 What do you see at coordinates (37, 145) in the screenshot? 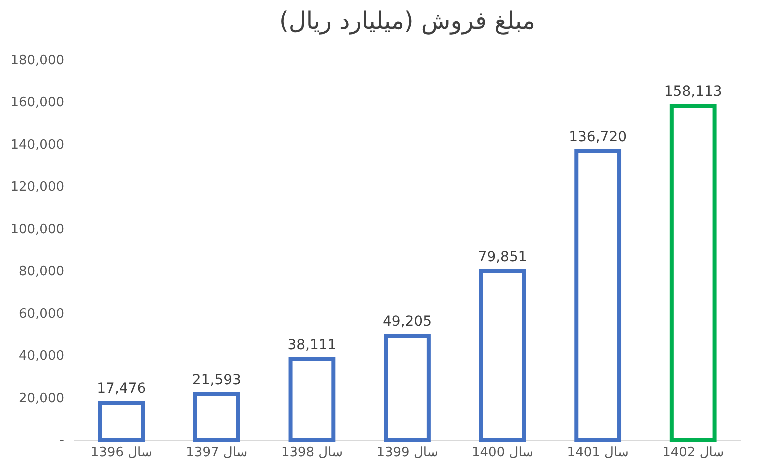
I see `y-tick-label: 140,000` at bounding box center [37, 145].